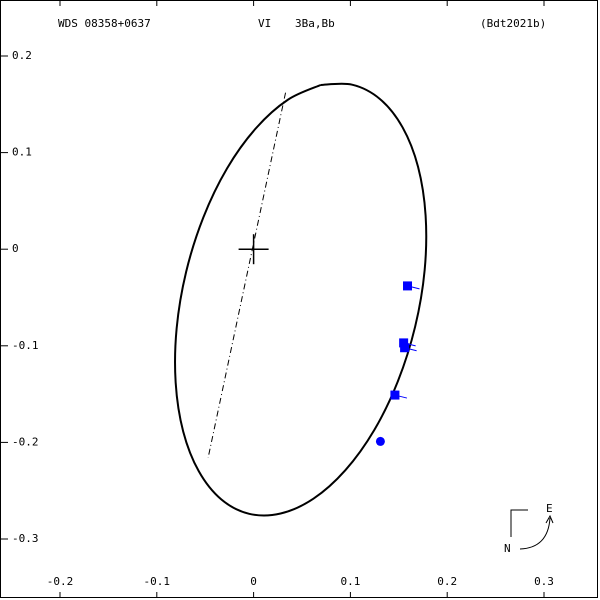 This screenshot has height=600, width=600. What do you see at coordinates (549, 519) in the screenshot?
I see `compass-arrowhead` at bounding box center [549, 519].